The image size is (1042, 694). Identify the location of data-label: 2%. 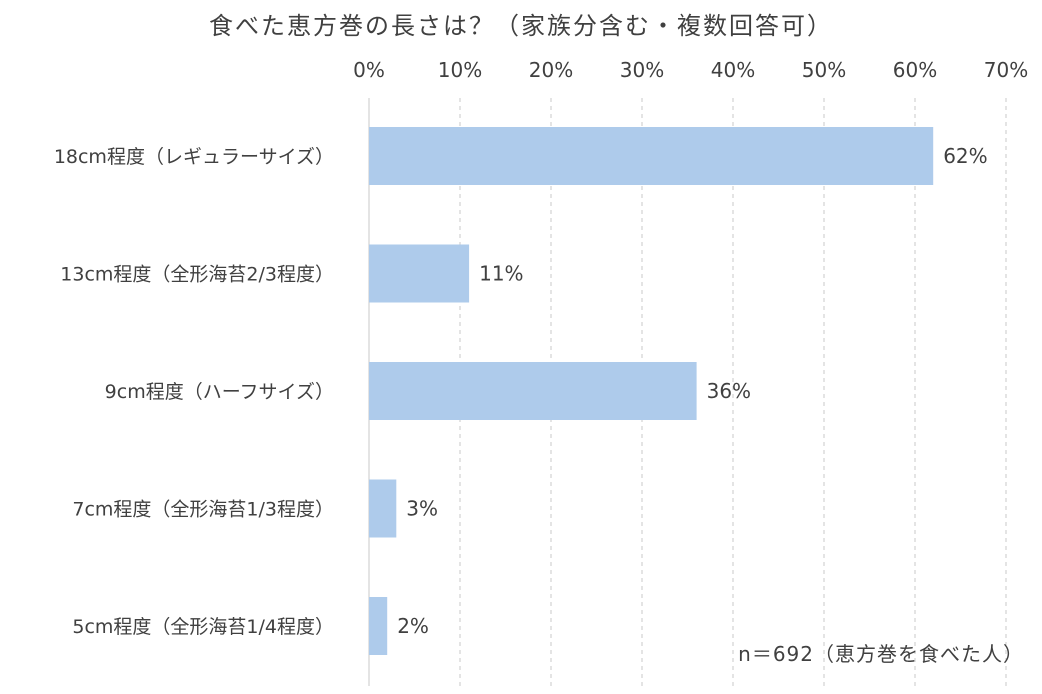
(413, 626).